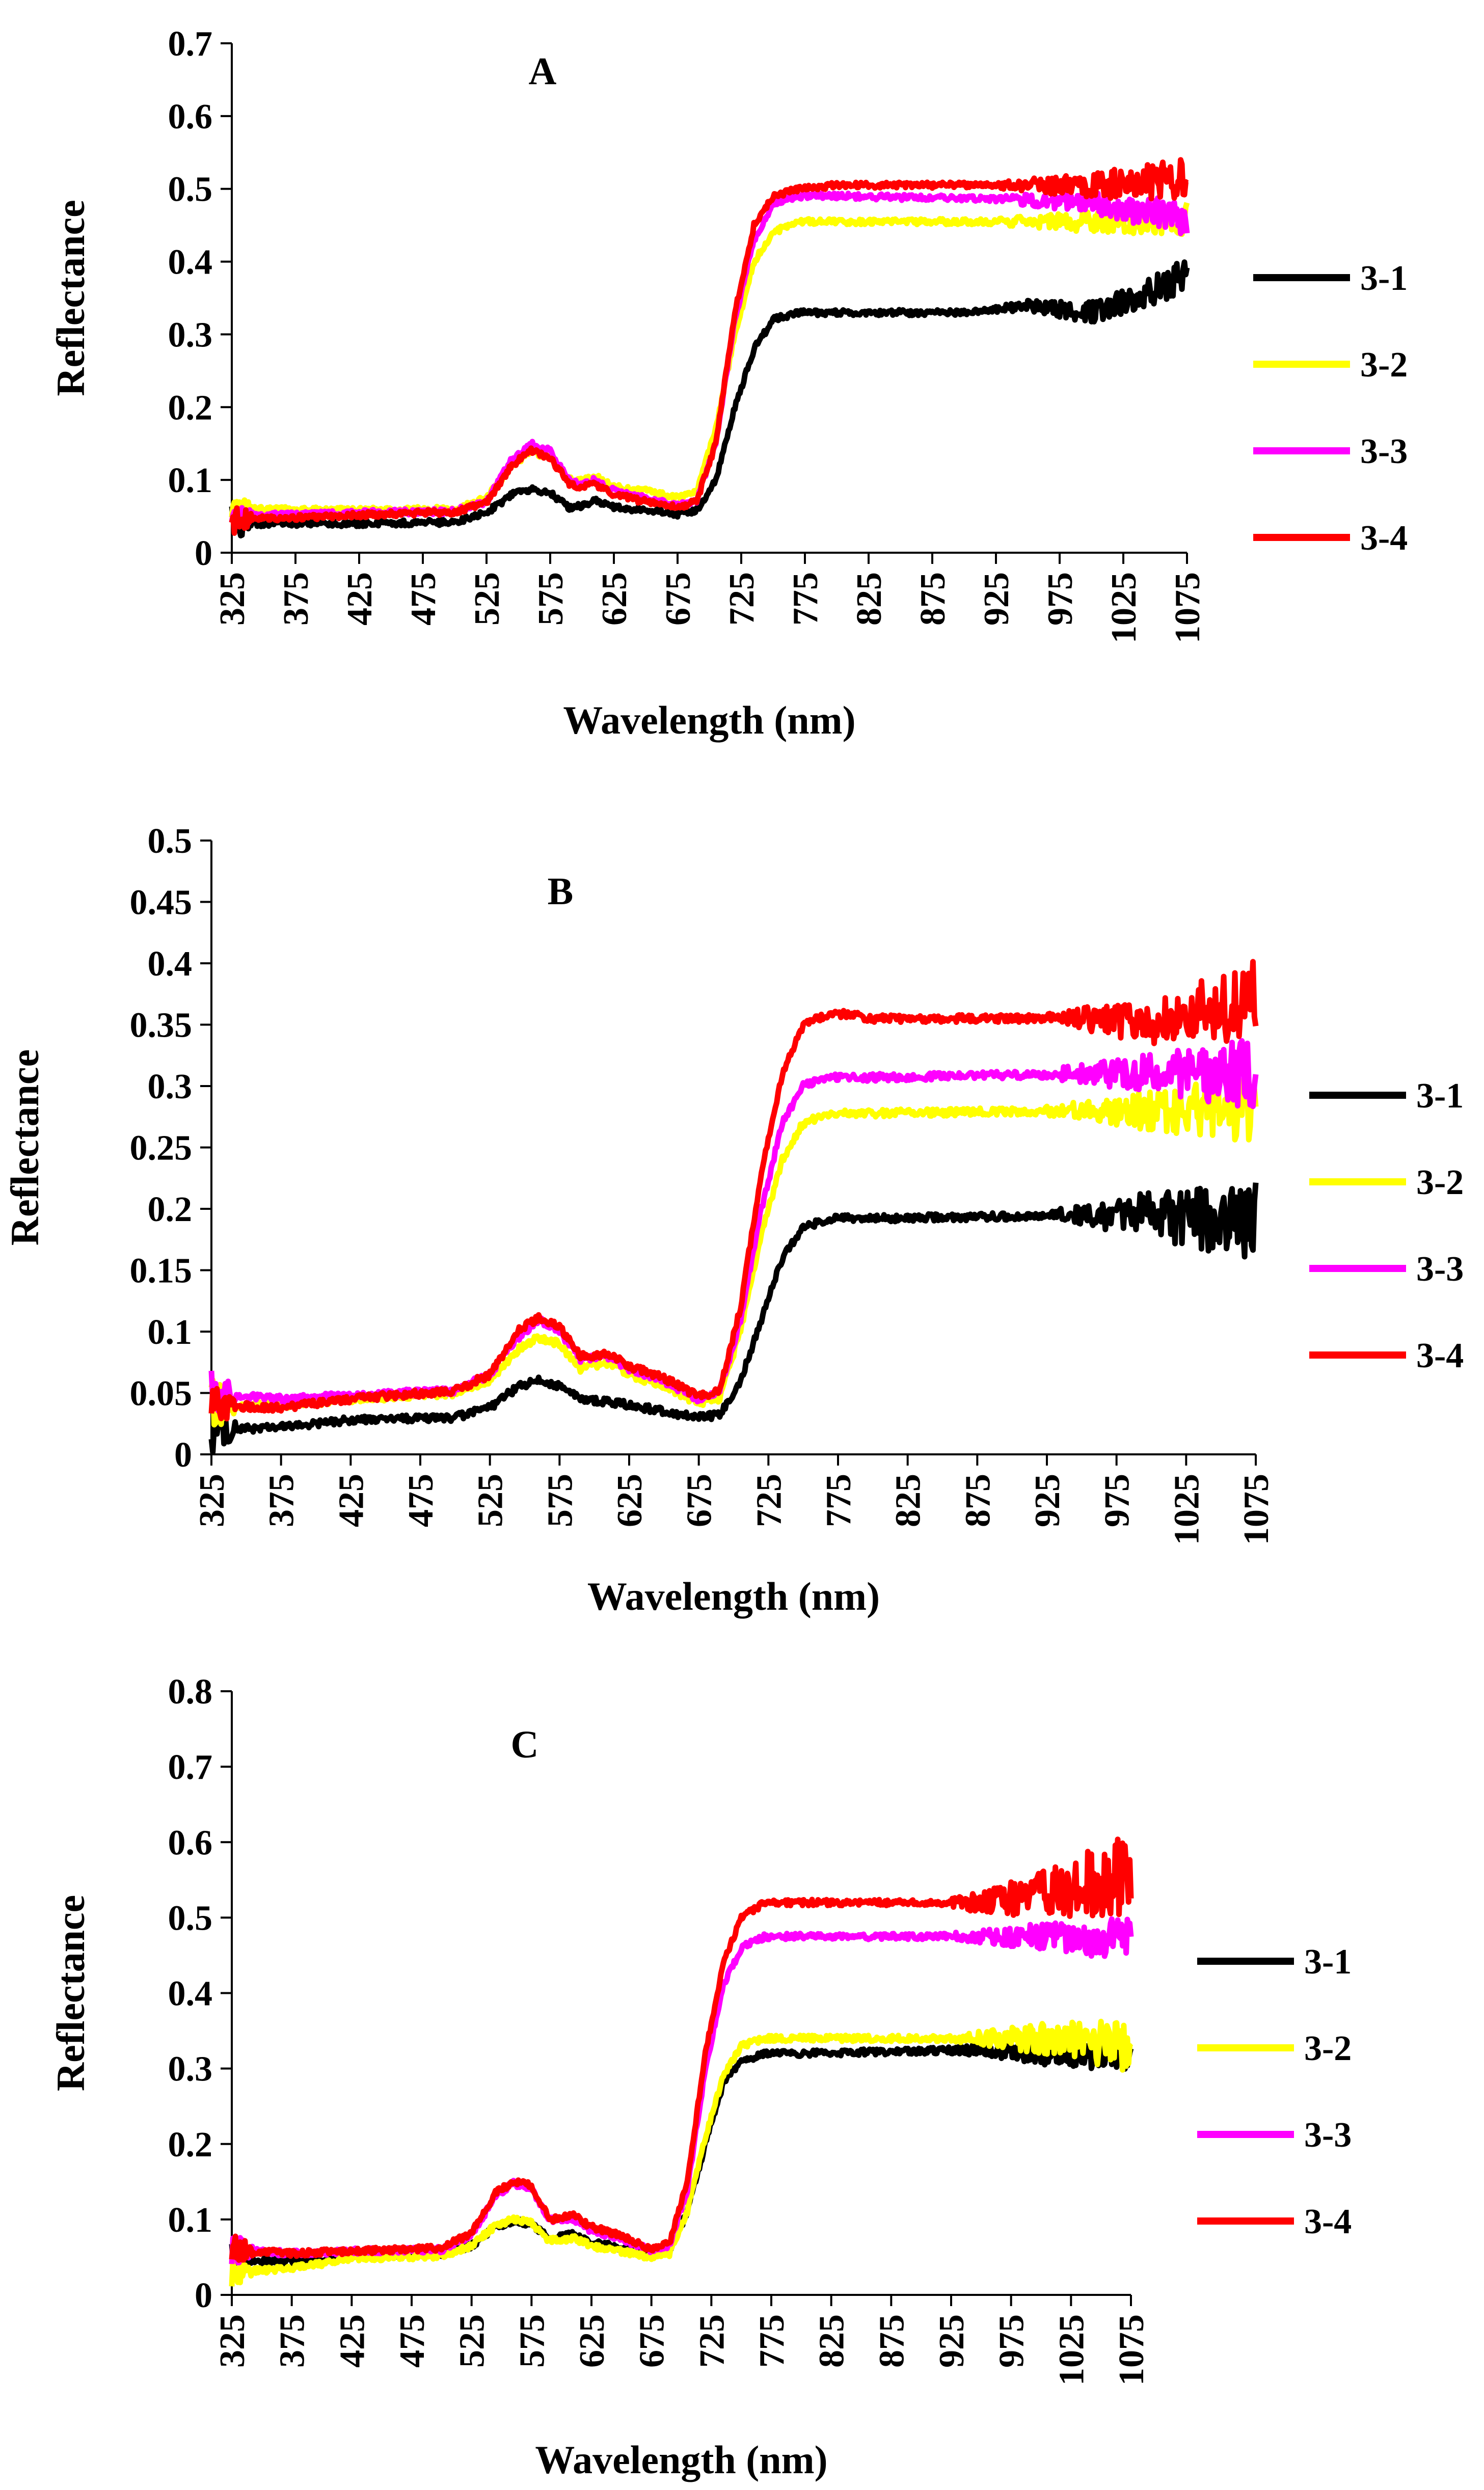 The height and width of the screenshot is (2490, 1484). Describe the element at coordinates (190, 1767) in the screenshot. I see `y-tick-label: 0.7` at that location.